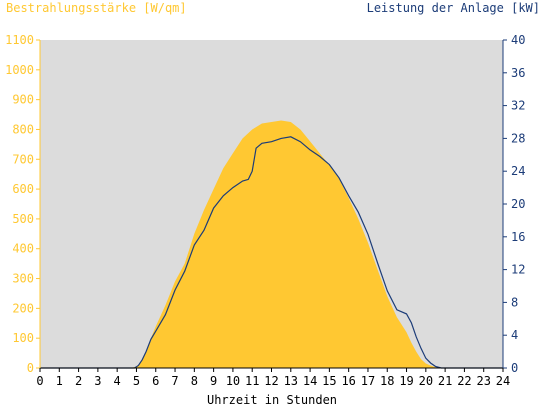 Image resolution: width=544 pixels, height=408 pixels. I want to click on x-tick-label: 24, so click(503, 381).